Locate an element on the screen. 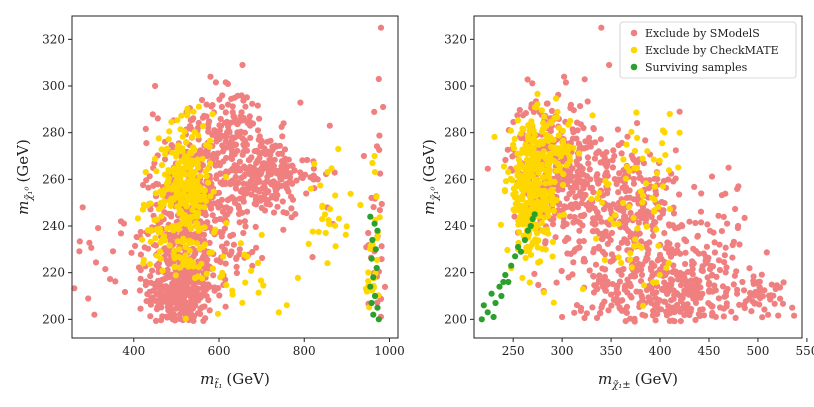 The width and height of the screenshot is (814, 407). left-x-tick-label: 600 is located at coordinates (219, 351).